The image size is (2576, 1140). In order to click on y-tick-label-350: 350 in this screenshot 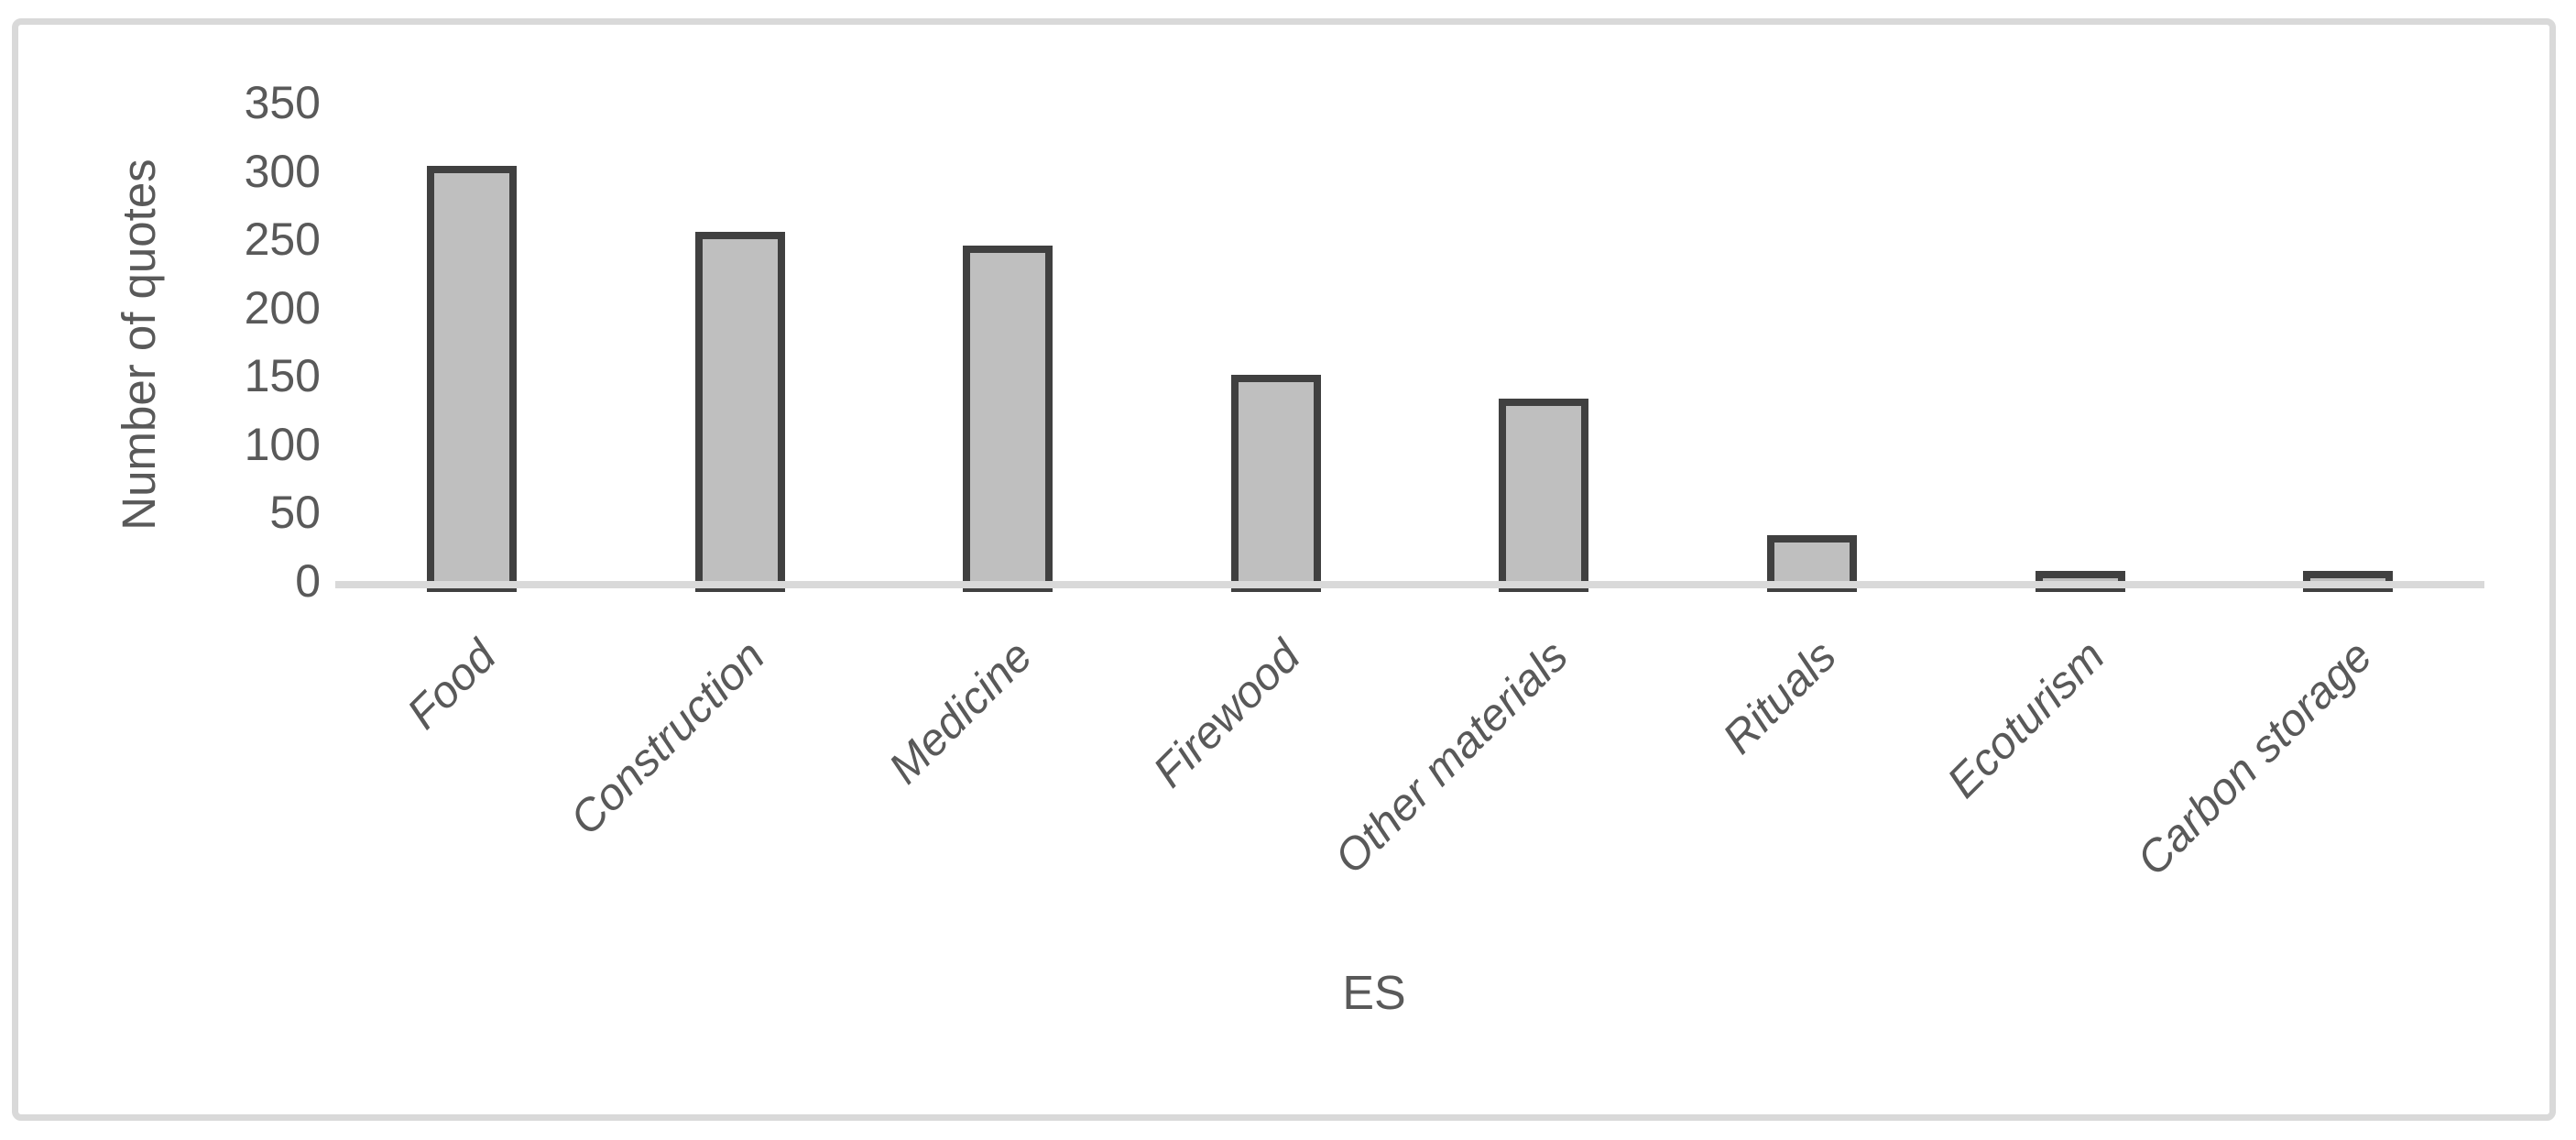, I will do `click(282, 102)`.